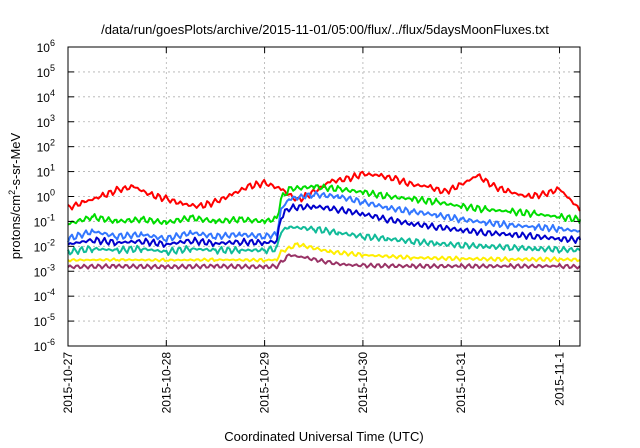 The width and height of the screenshot is (640, 448). What do you see at coordinates (265, 383) in the screenshot?
I see `x-tick-label: 2015-10-29` at bounding box center [265, 383].